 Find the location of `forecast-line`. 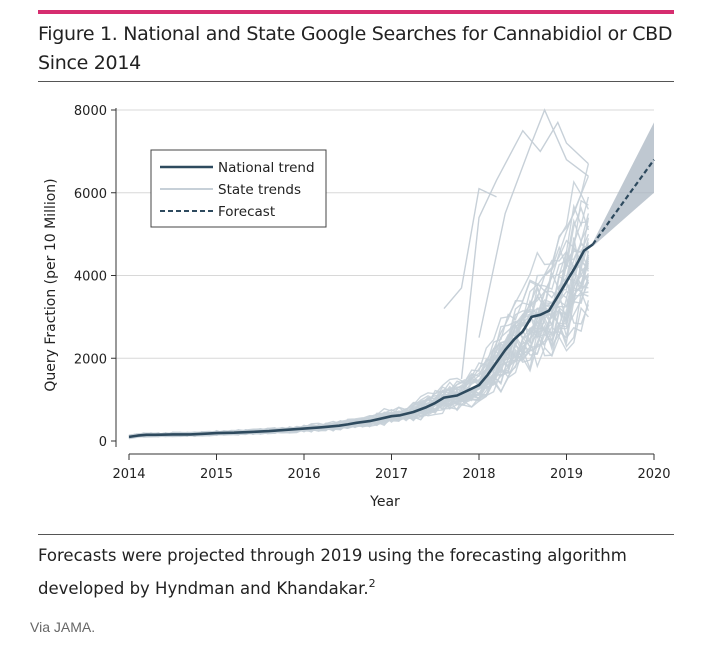

forecast-line is located at coordinates (623, 202).